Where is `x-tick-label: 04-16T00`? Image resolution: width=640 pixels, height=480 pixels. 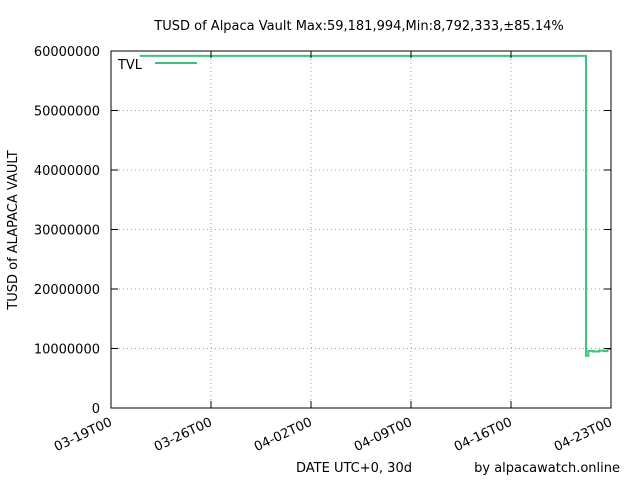 x-tick-label: 04-16T00 is located at coordinates (483, 435).